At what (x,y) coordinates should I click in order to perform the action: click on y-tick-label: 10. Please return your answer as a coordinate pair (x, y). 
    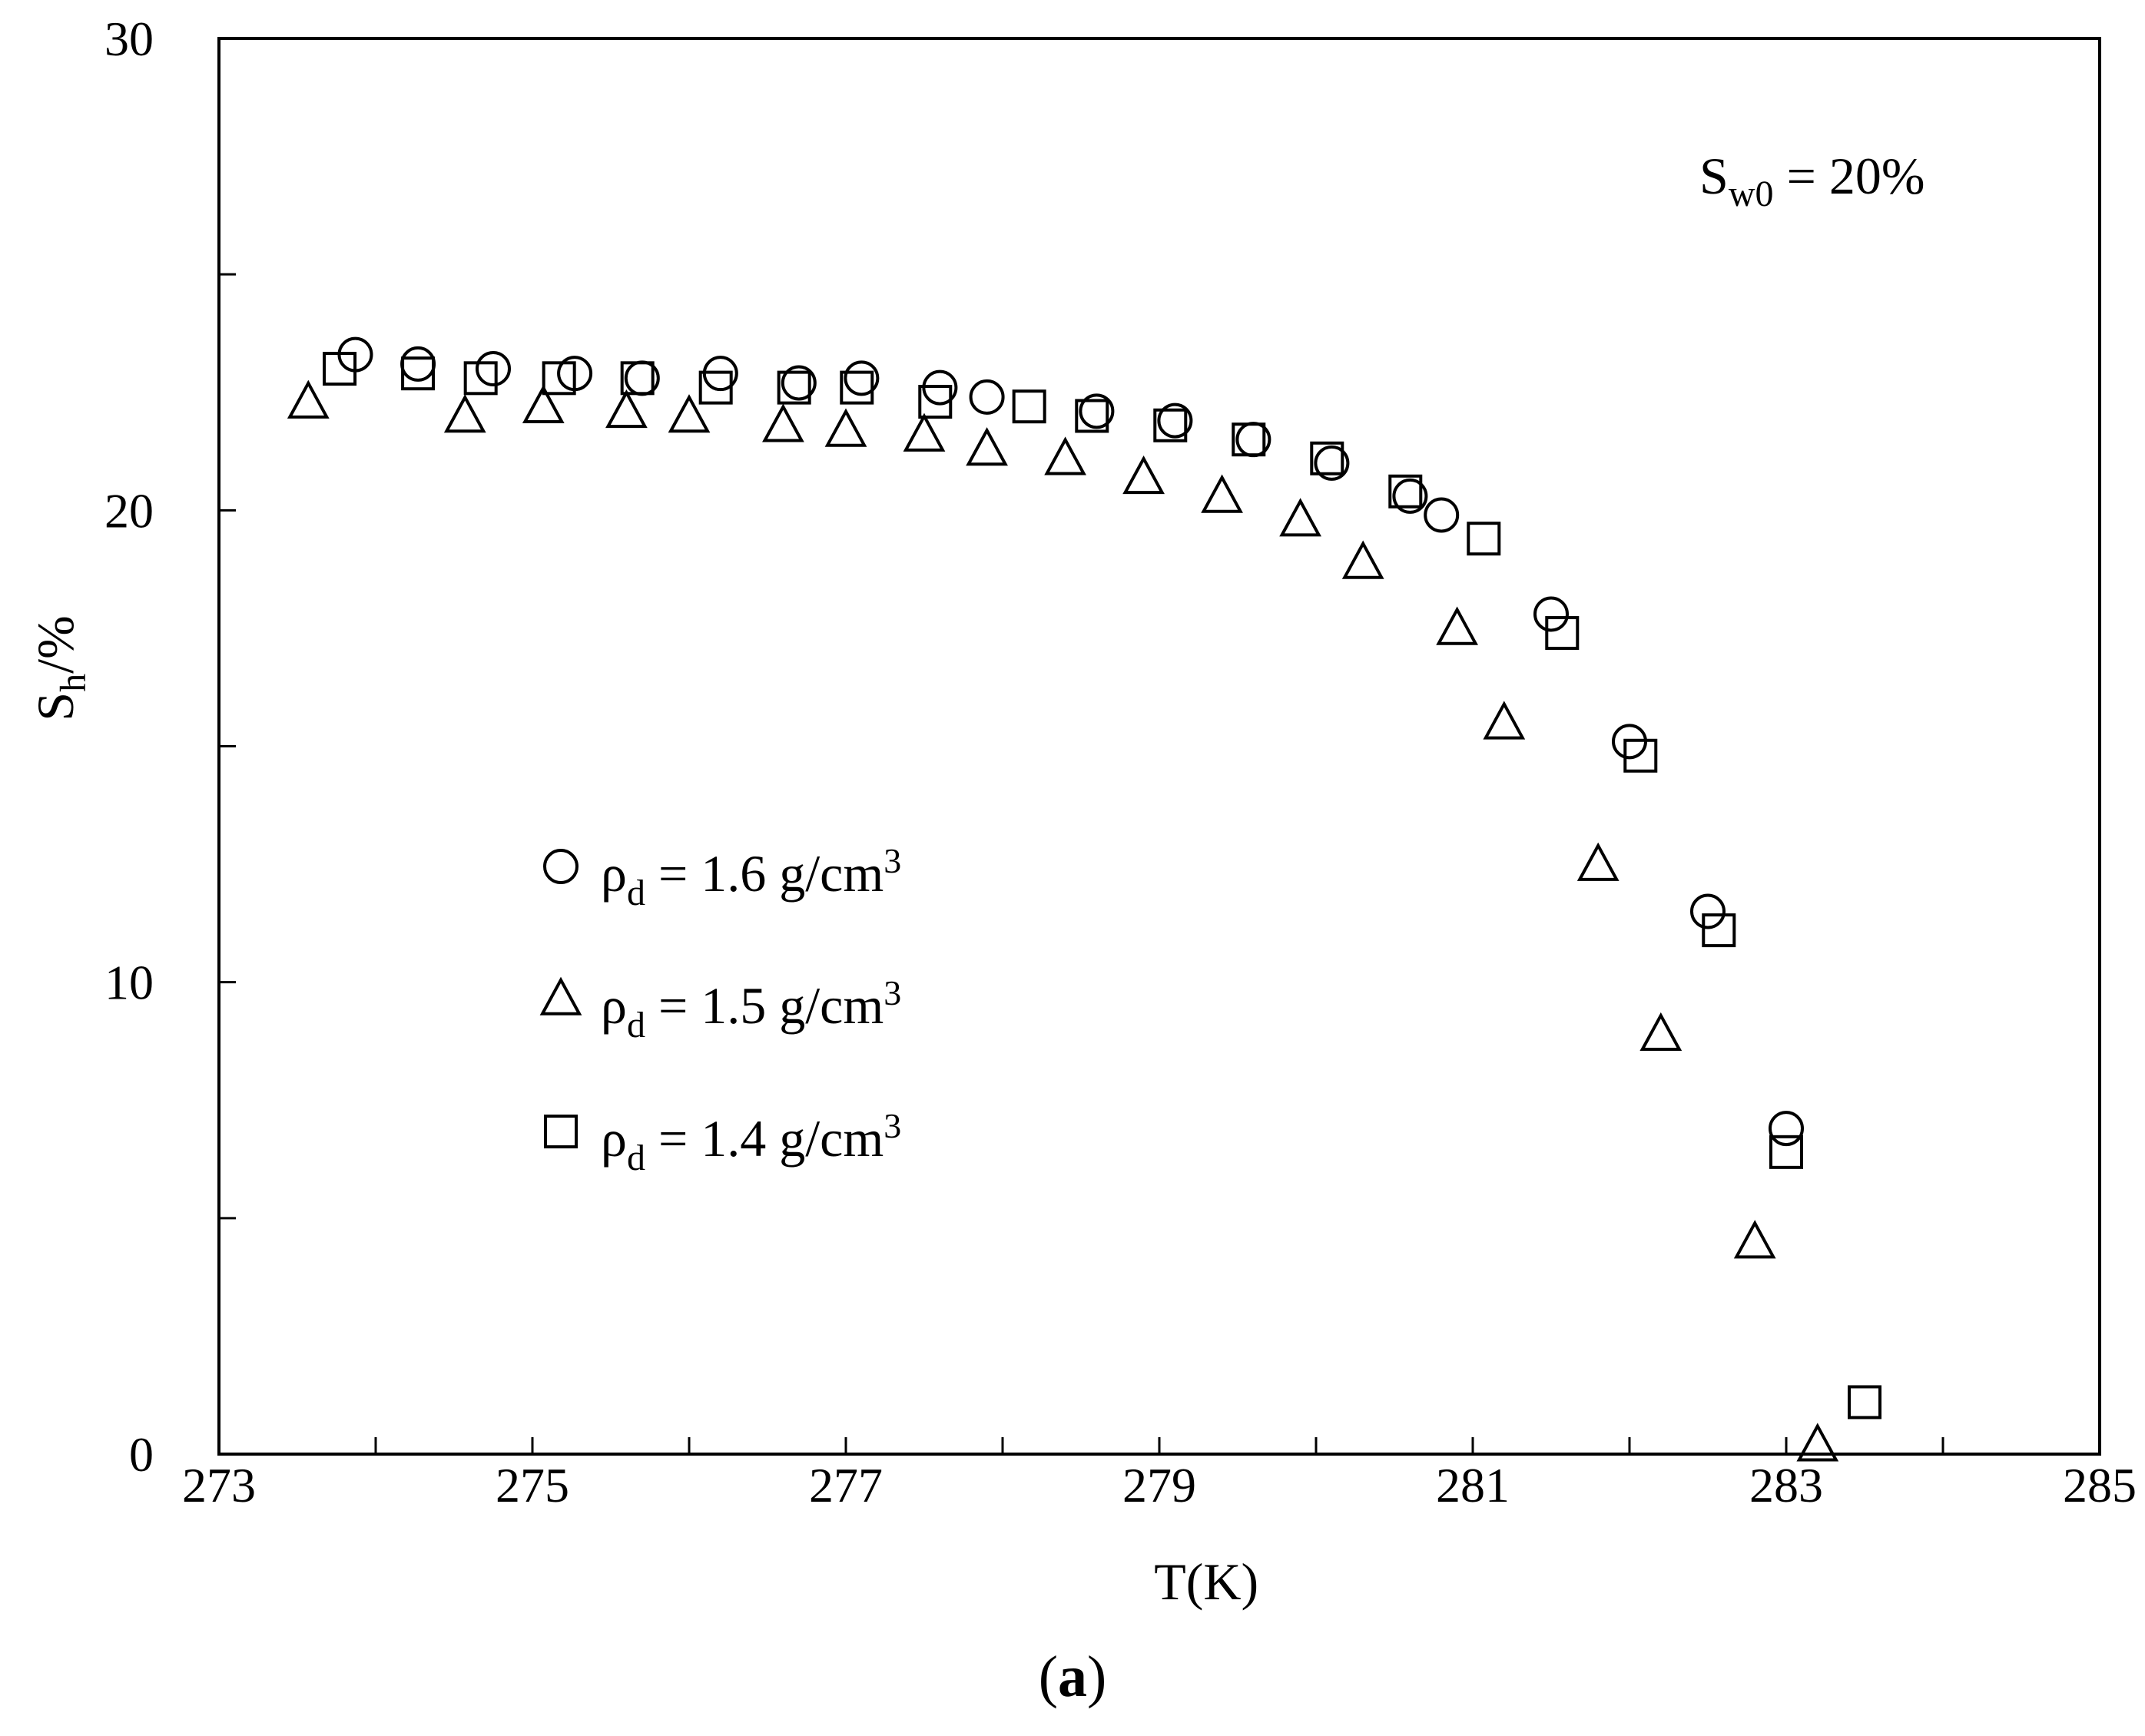
    Looking at the image, I should click on (129, 983).